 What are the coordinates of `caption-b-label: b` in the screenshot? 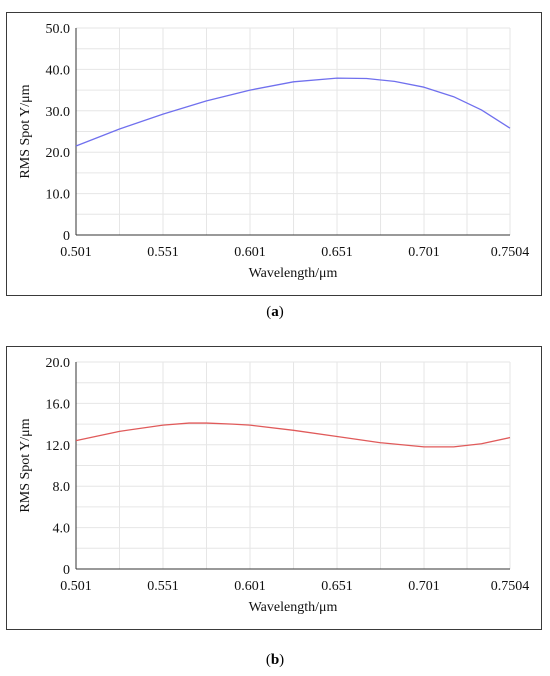 It's located at (275, 660).